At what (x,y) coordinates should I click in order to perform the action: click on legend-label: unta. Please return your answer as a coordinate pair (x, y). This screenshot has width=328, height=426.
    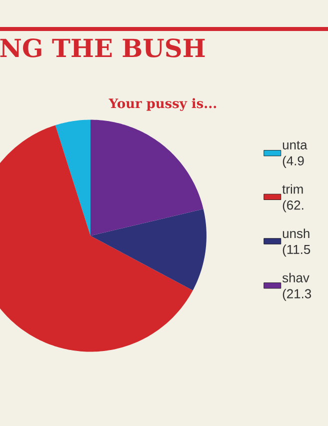
    Looking at the image, I should click on (295, 145).